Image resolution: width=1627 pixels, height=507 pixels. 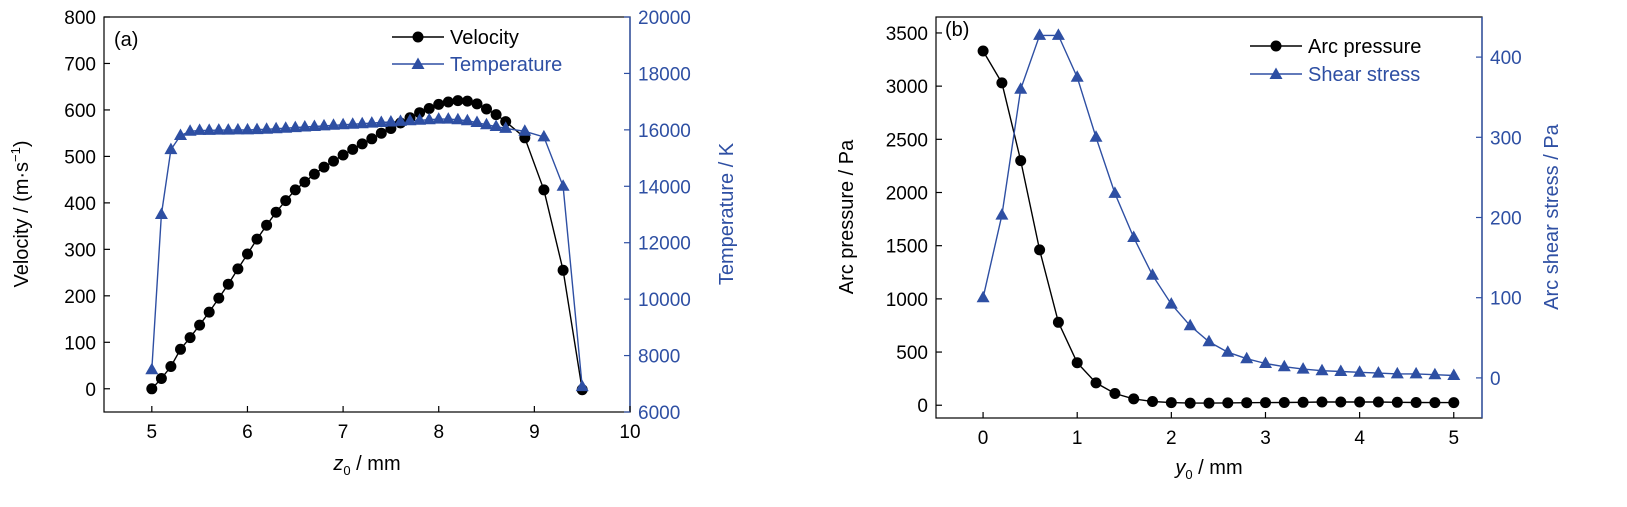 What do you see at coordinates (659, 413) in the screenshot?
I see `y2-tick-label: 6000` at bounding box center [659, 413].